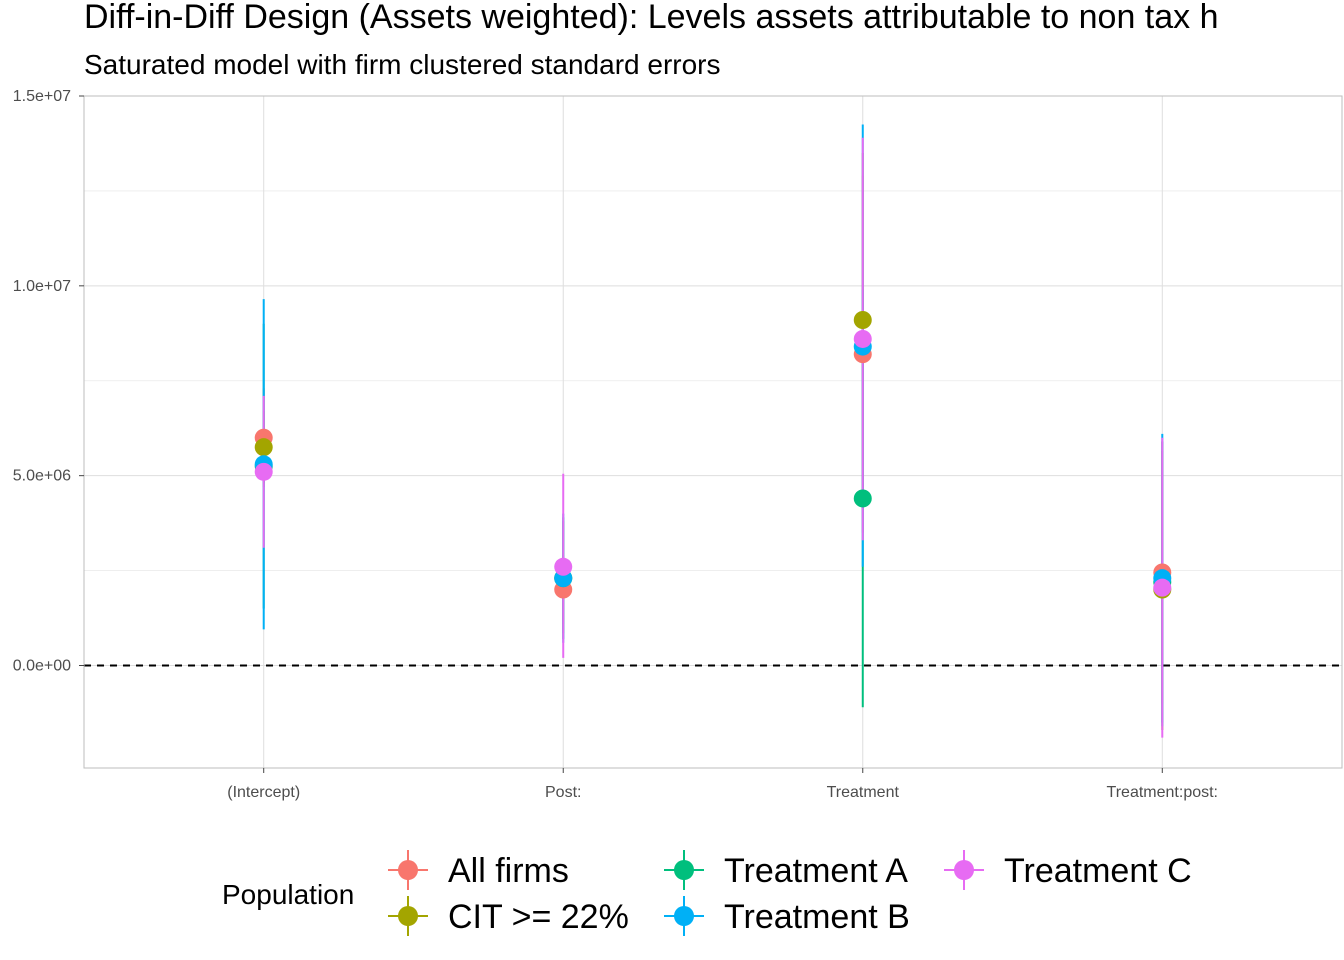 The image size is (1344, 960). Describe the element at coordinates (563, 792) in the screenshot. I see `x-tick-label: Post:` at that location.